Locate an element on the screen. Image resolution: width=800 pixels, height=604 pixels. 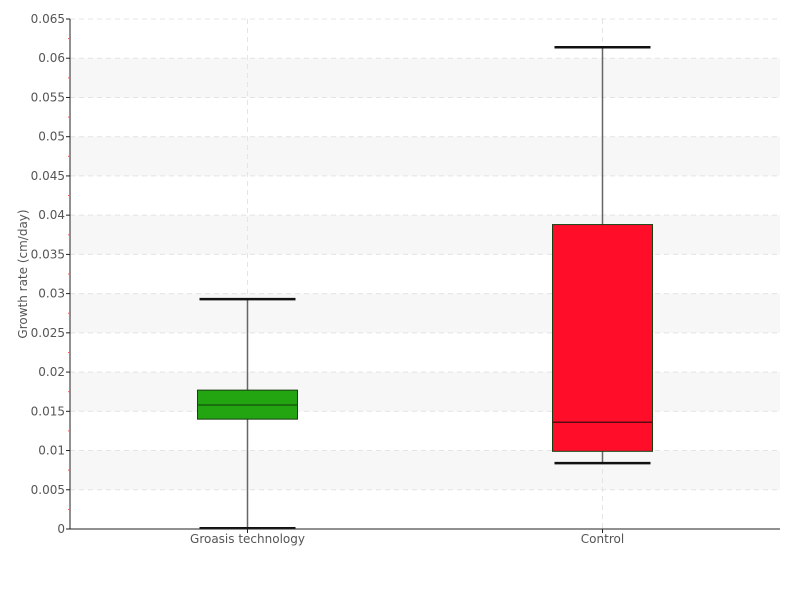
x-tick-label: Control is located at coordinates (602, 539).